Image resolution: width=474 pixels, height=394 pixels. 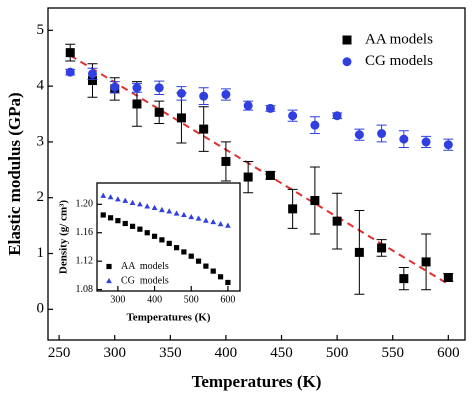 I want to click on plot-area, so click(x=168, y=237).